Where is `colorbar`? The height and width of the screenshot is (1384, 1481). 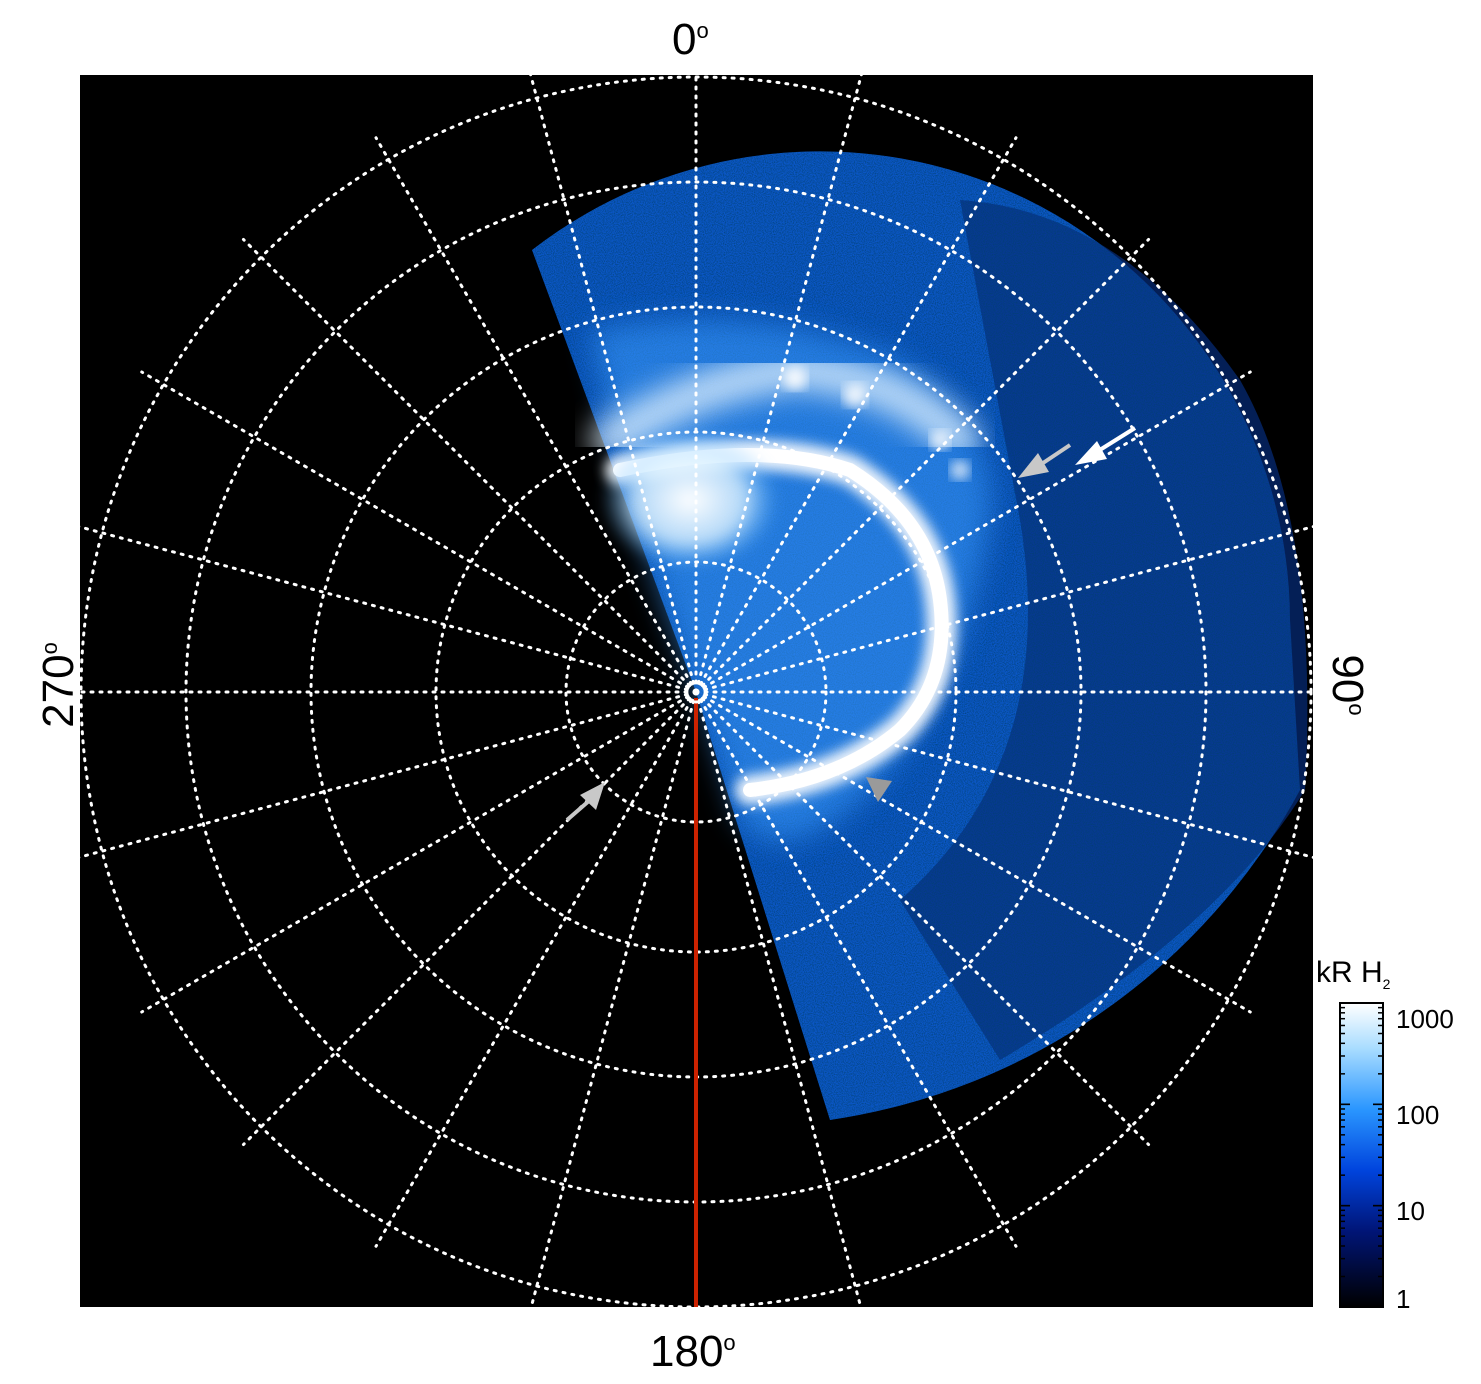 colorbar is located at coordinates (1361, 1155).